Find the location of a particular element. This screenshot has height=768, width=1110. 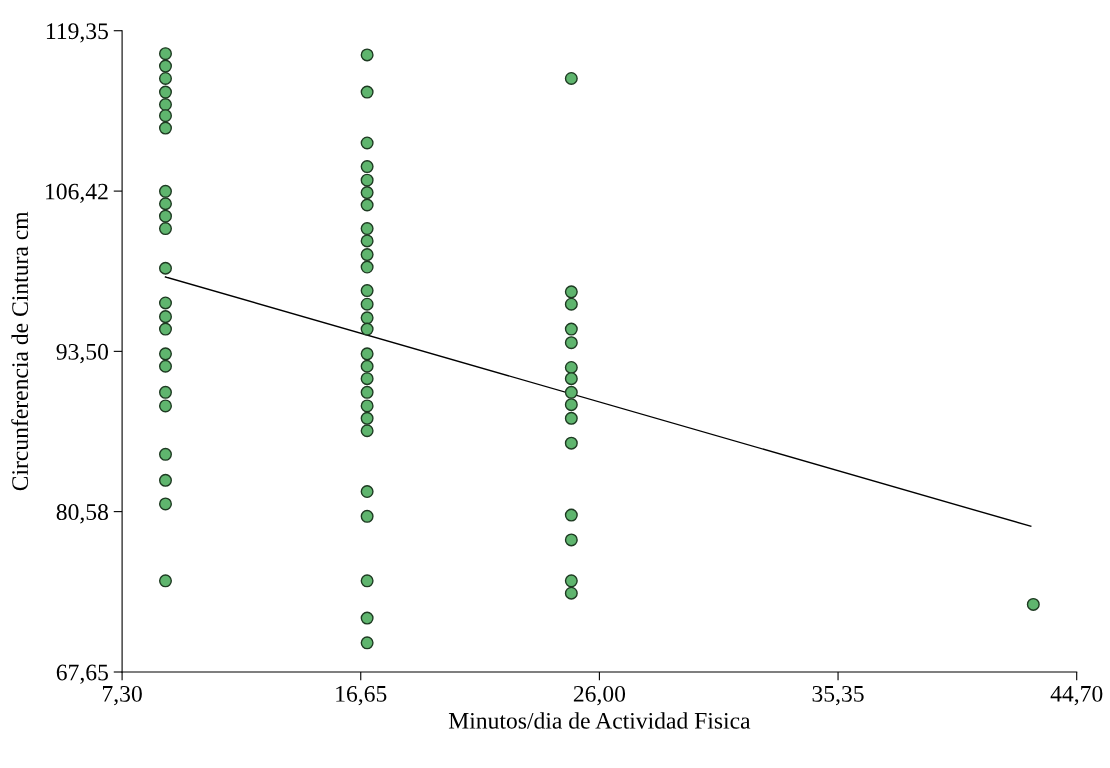

y-tick-label: 106,42 is located at coordinates (77, 193).